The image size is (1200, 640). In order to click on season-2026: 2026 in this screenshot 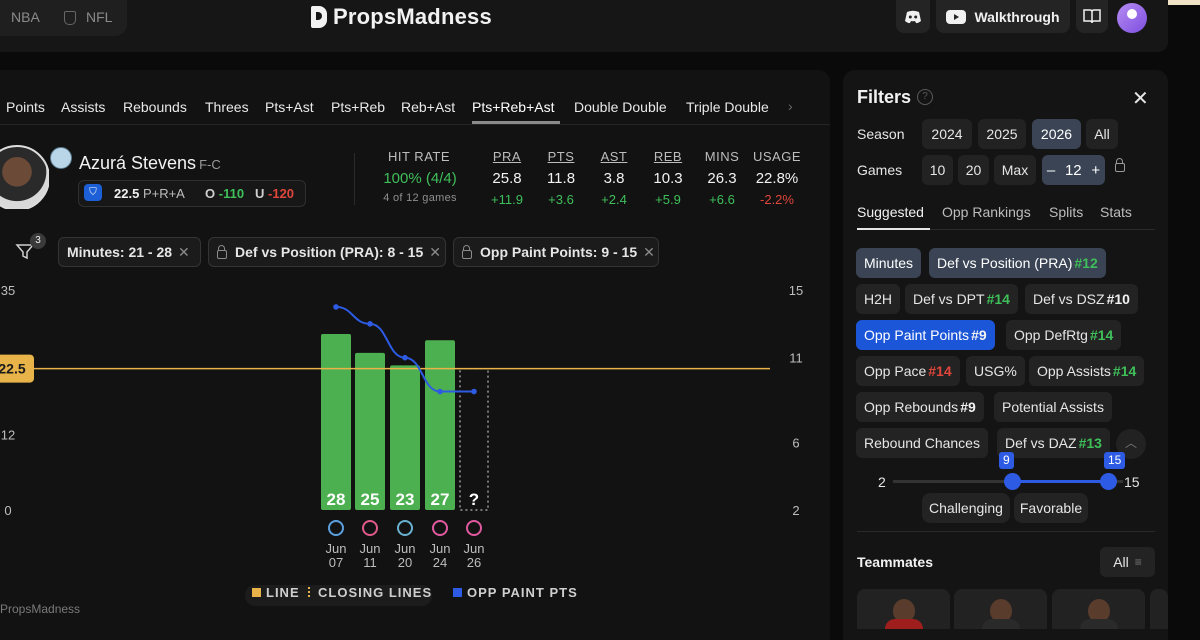, I will do `click(1056, 134)`.